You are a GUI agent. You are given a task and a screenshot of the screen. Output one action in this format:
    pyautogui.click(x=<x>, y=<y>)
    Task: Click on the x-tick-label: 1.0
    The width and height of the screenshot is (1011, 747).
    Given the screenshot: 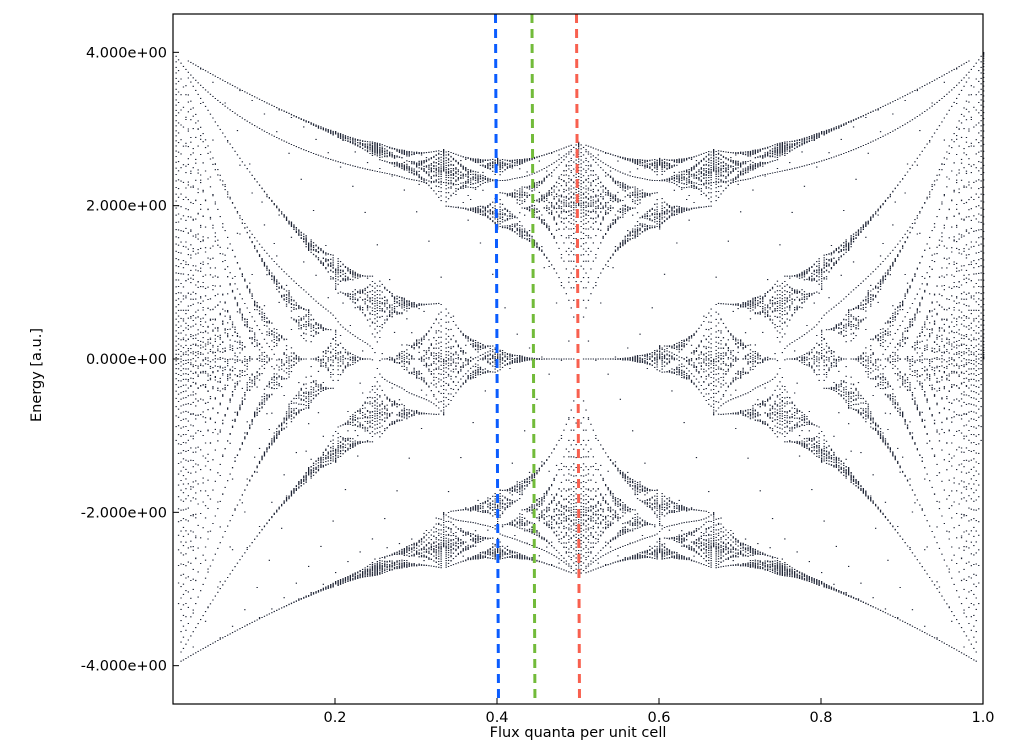 What is the action you would take?
    pyautogui.click(x=982, y=718)
    